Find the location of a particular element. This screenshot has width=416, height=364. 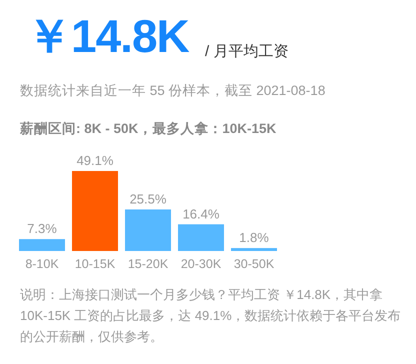

annotation: 数据统计来自近一年 55 份样本，截至 2021-08-18 is located at coordinates (173, 91).